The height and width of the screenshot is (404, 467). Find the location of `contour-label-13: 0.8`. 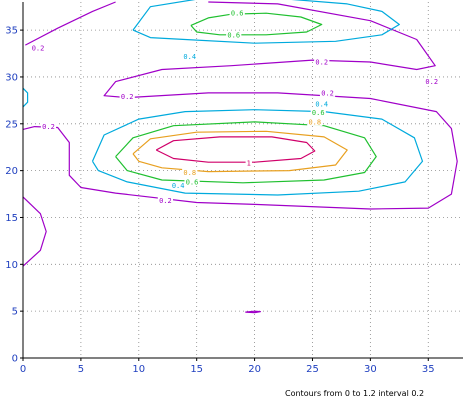

contour-label-13: 0.8 is located at coordinates (189, 173).